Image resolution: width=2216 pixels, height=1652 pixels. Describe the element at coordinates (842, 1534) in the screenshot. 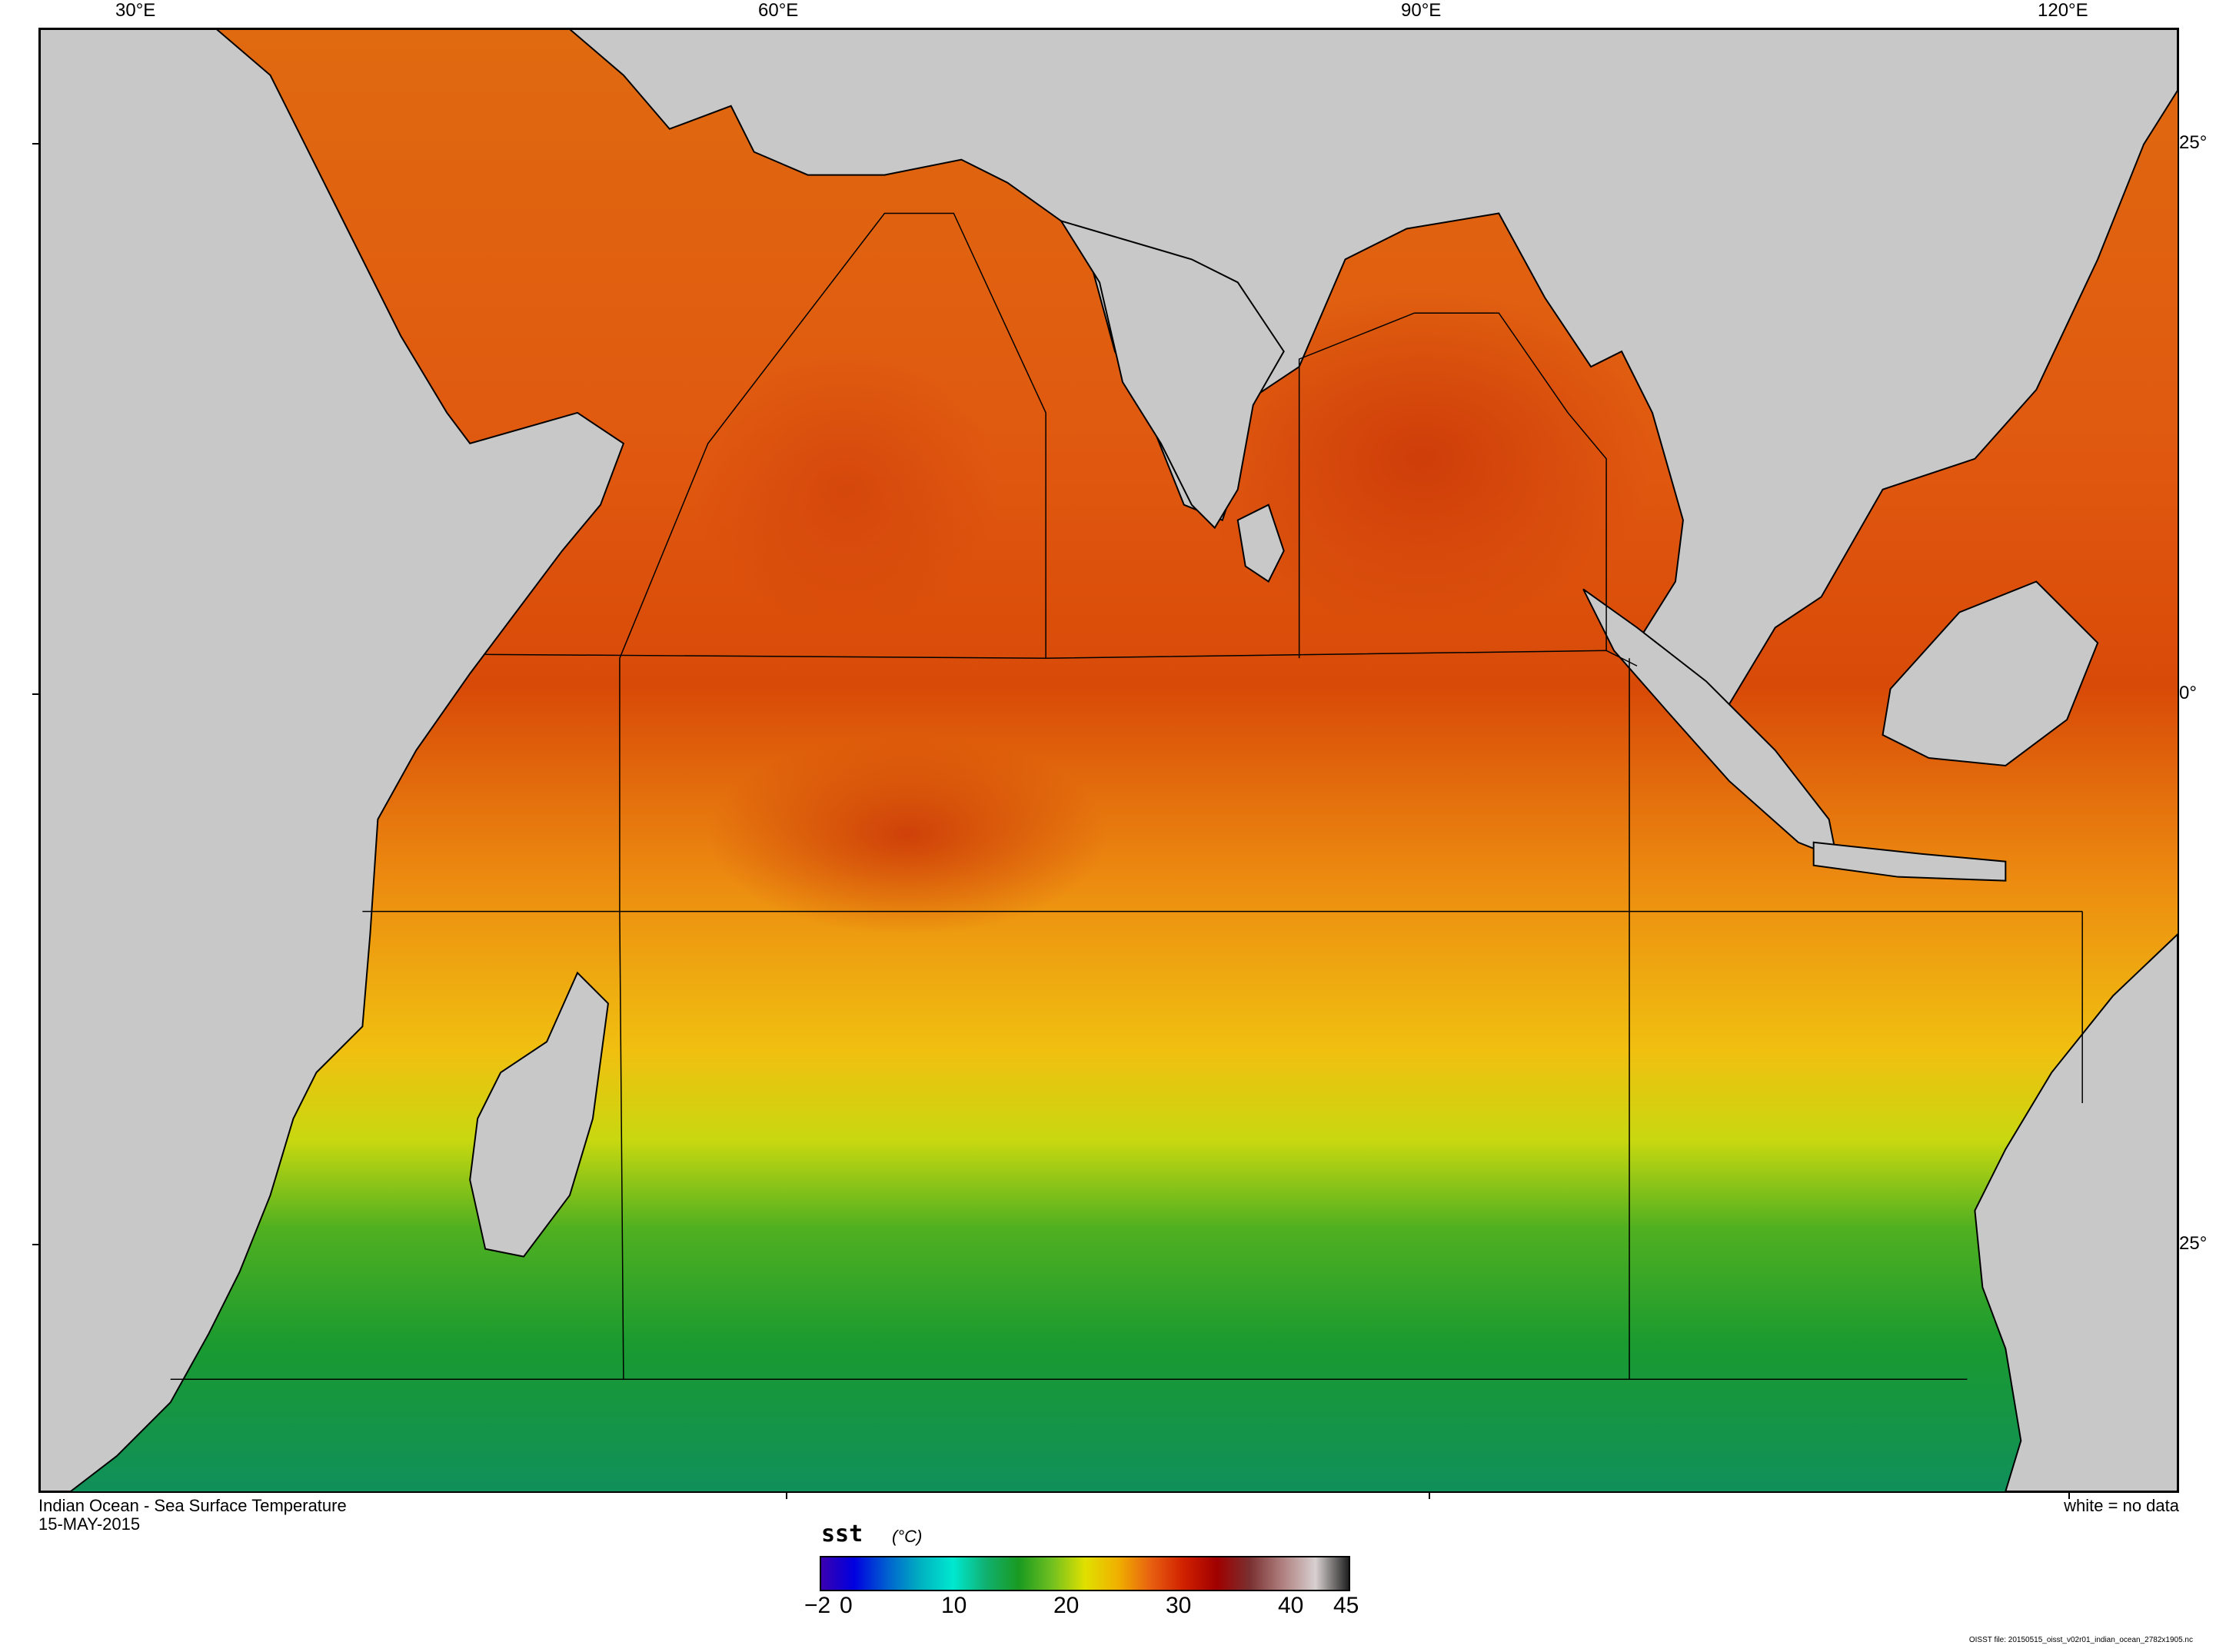

I see `colorbar-variable: sst` at that location.